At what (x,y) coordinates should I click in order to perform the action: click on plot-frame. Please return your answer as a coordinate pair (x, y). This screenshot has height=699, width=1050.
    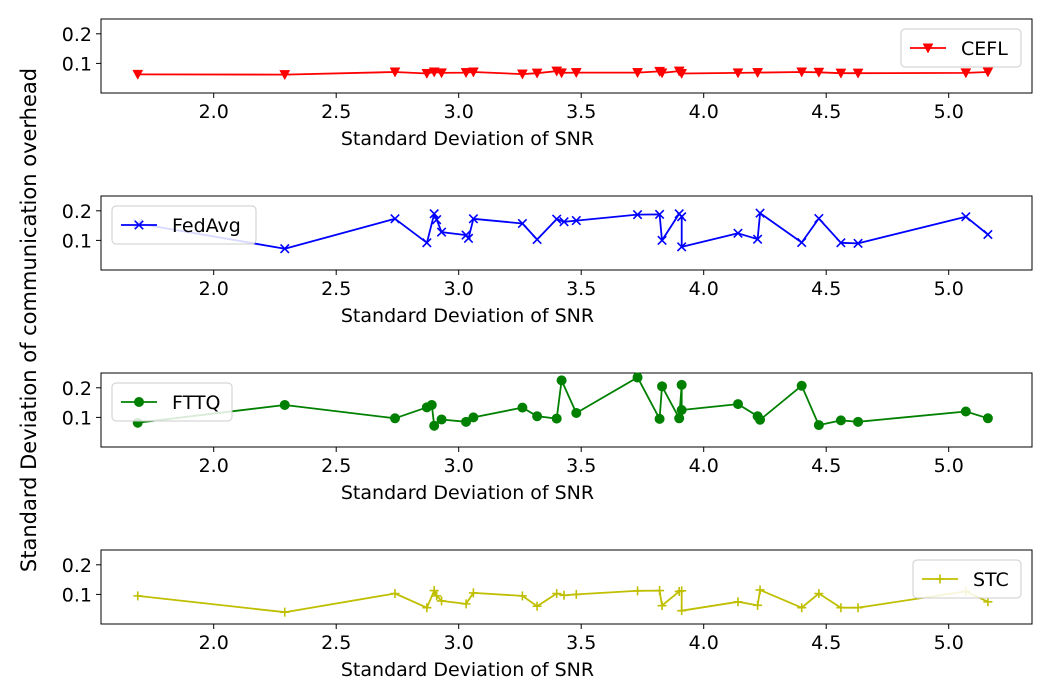
    Looking at the image, I should click on (566, 233).